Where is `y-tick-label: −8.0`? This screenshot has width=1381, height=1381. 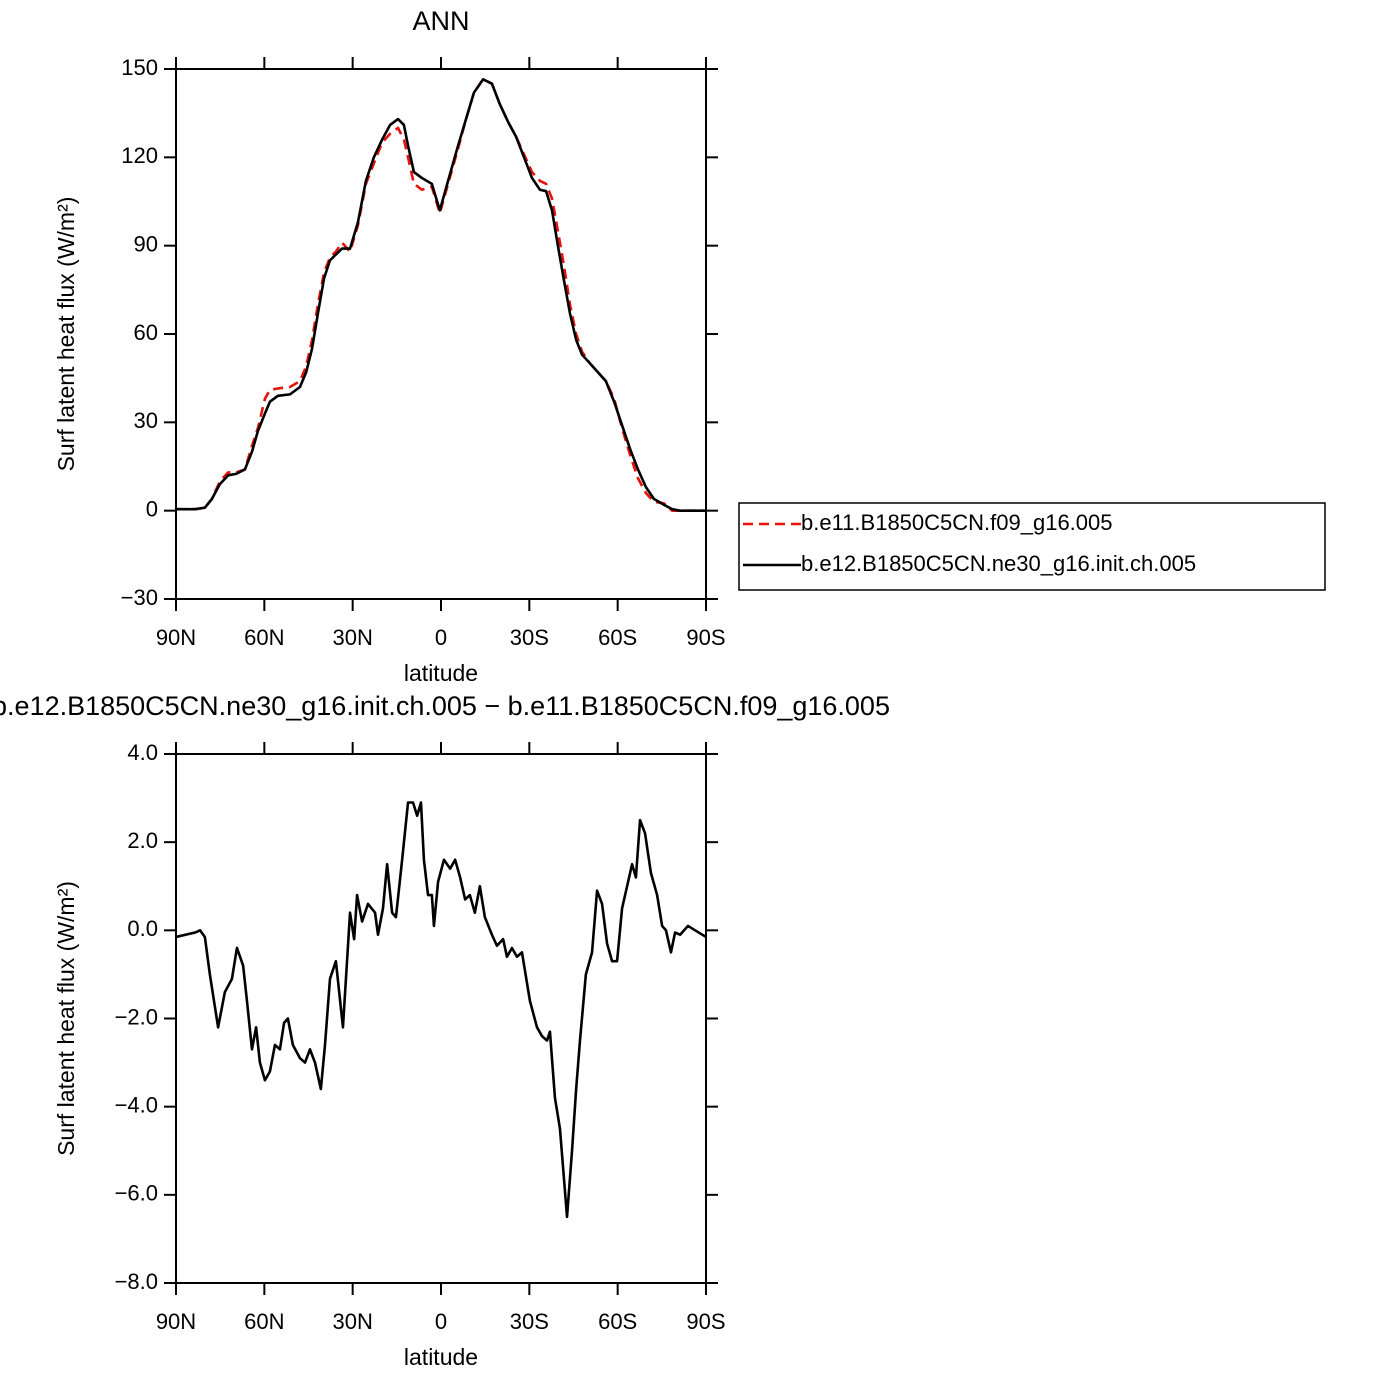 y-tick-label: −8.0 is located at coordinates (136, 1281).